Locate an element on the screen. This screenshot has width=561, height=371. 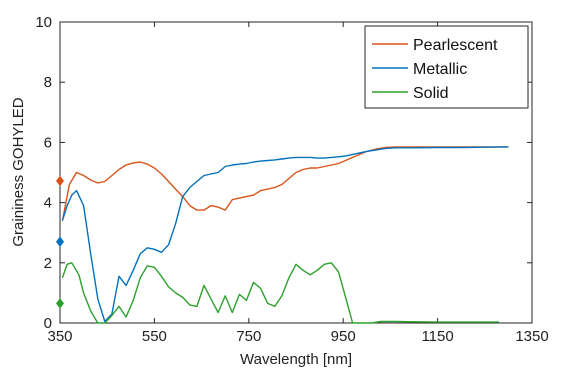
diamond-marker-solid is located at coordinates (60, 303).